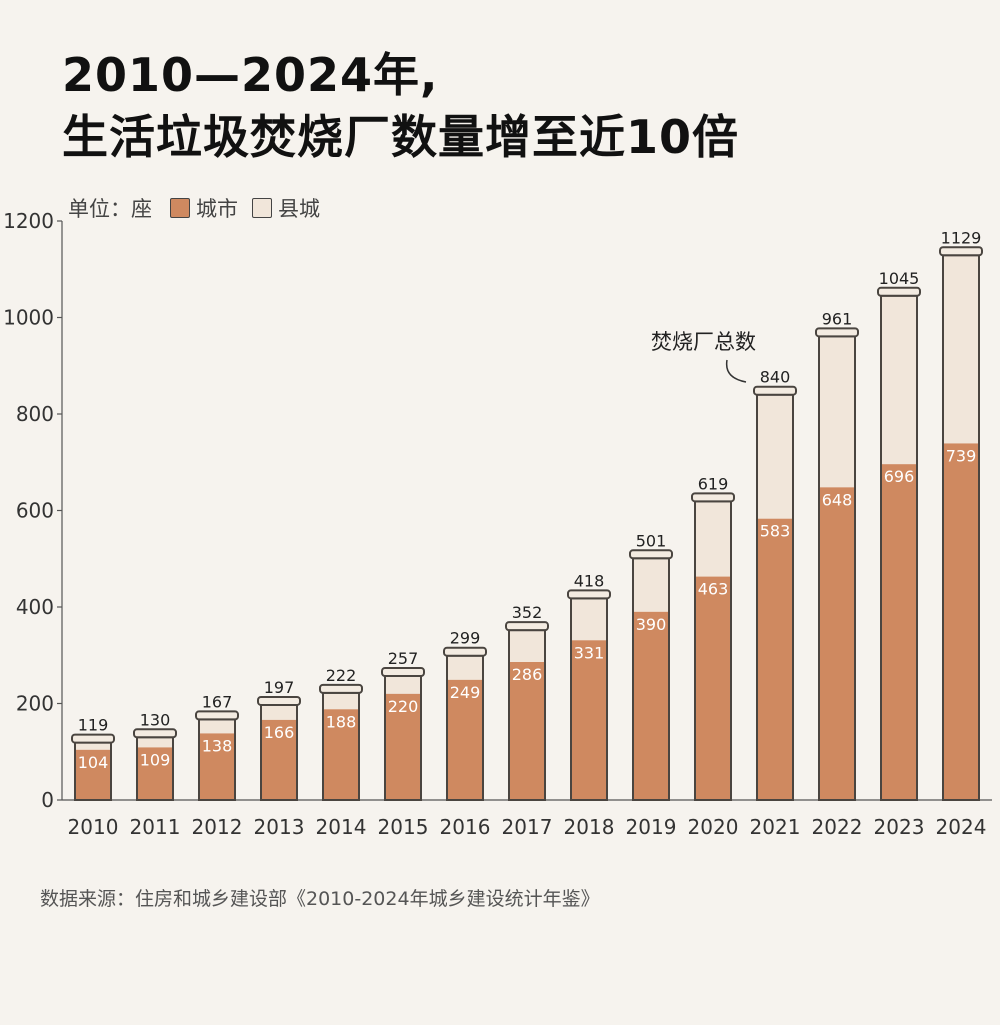 This screenshot has height=1025, width=1000. Describe the element at coordinates (93, 725) in the screenshot. I see `total-label: 119` at that location.